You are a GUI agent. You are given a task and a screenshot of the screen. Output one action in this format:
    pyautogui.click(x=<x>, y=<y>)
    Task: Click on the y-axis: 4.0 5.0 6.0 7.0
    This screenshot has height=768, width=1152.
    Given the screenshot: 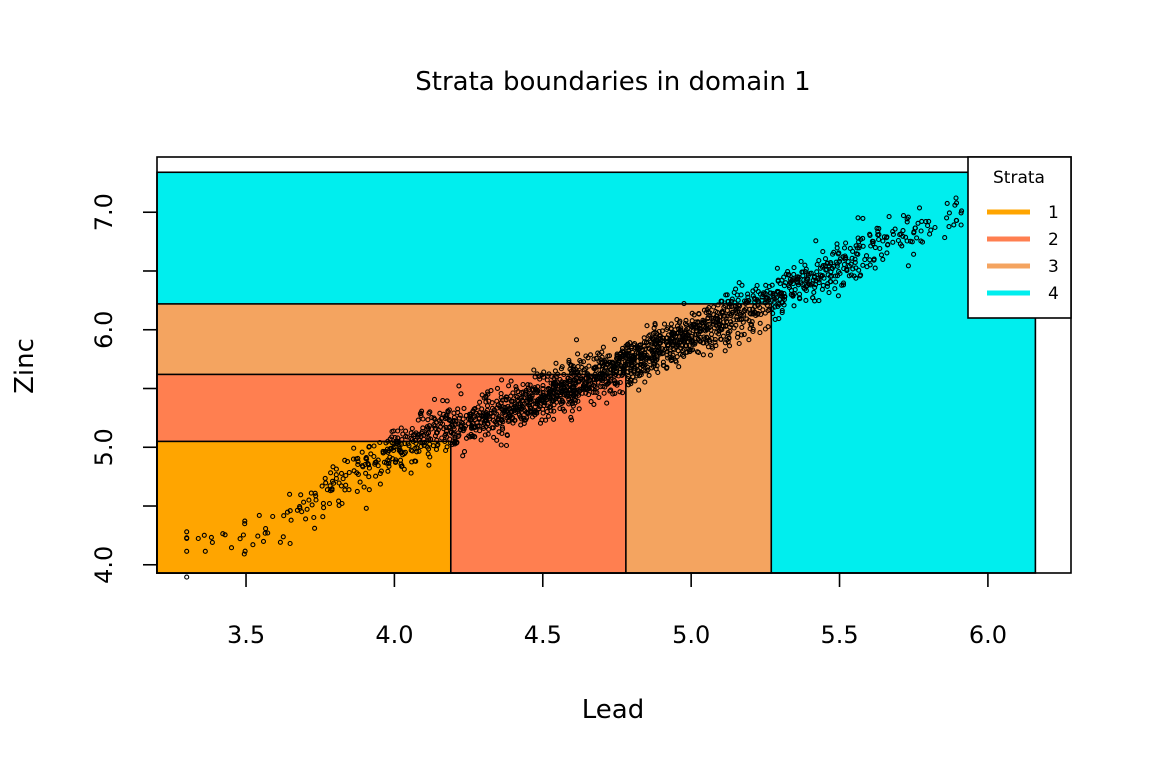 What is the action you would take?
    pyautogui.click(x=124, y=388)
    